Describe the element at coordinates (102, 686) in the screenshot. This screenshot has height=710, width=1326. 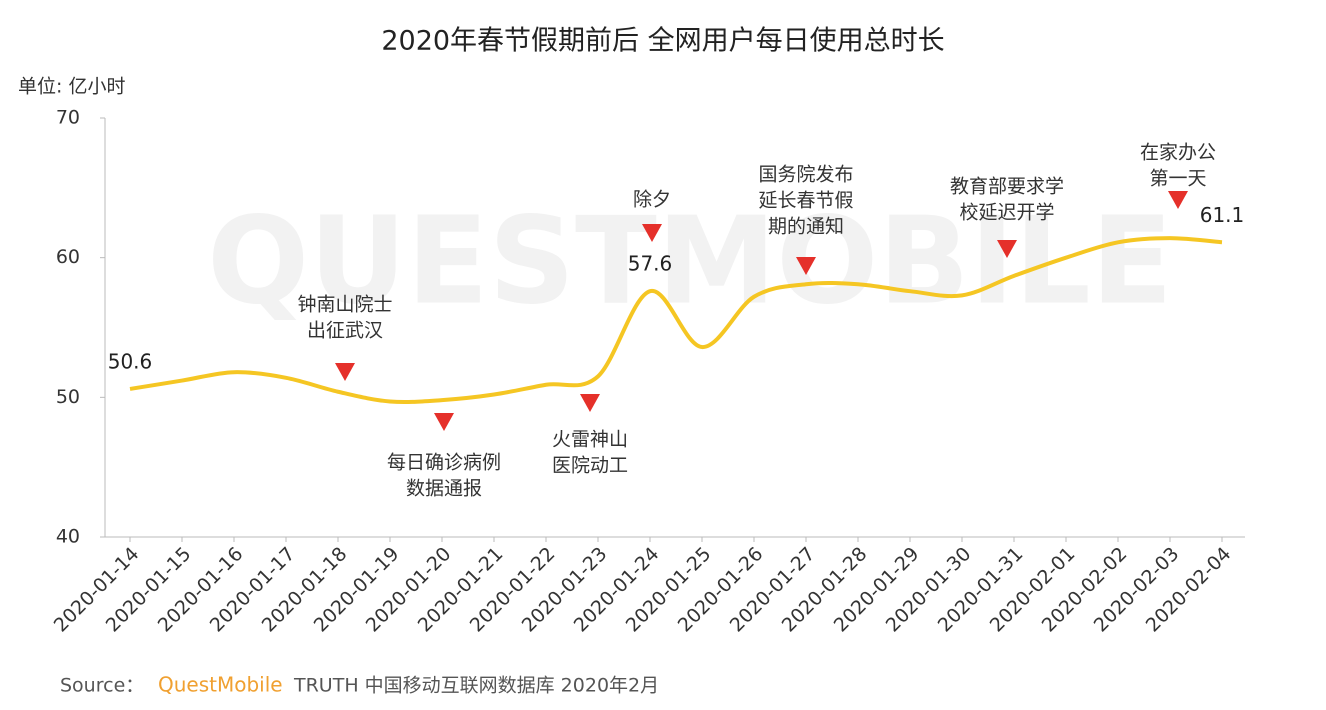
I see `source-prefix: Source：` at that location.